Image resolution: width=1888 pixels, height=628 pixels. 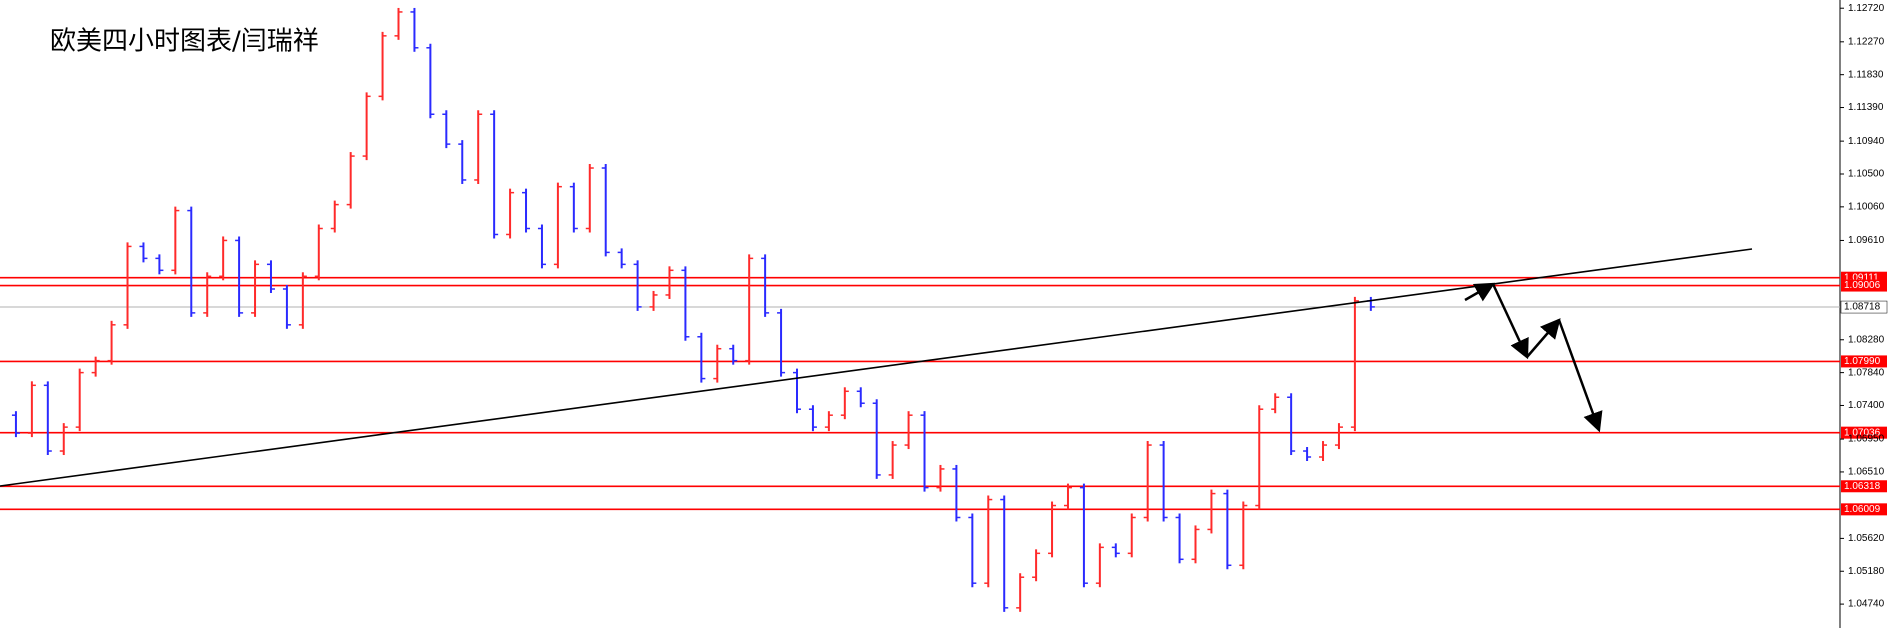 I want to click on y-tick-label: 1.07840, so click(x=1866, y=372).